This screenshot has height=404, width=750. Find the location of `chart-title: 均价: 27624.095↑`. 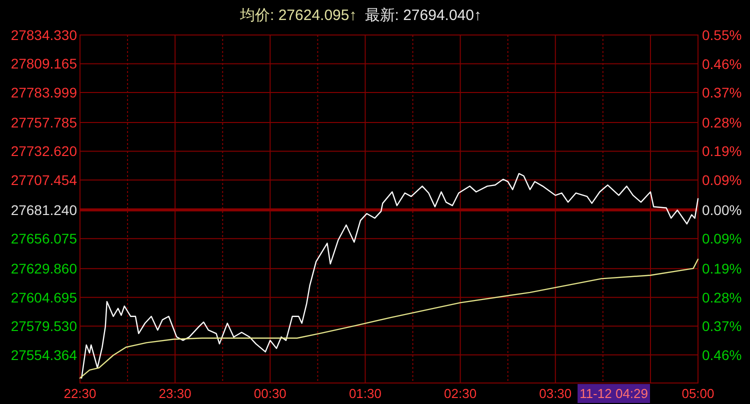

chart-title: 均价: 27624.095↑ is located at coordinates (298, 15).